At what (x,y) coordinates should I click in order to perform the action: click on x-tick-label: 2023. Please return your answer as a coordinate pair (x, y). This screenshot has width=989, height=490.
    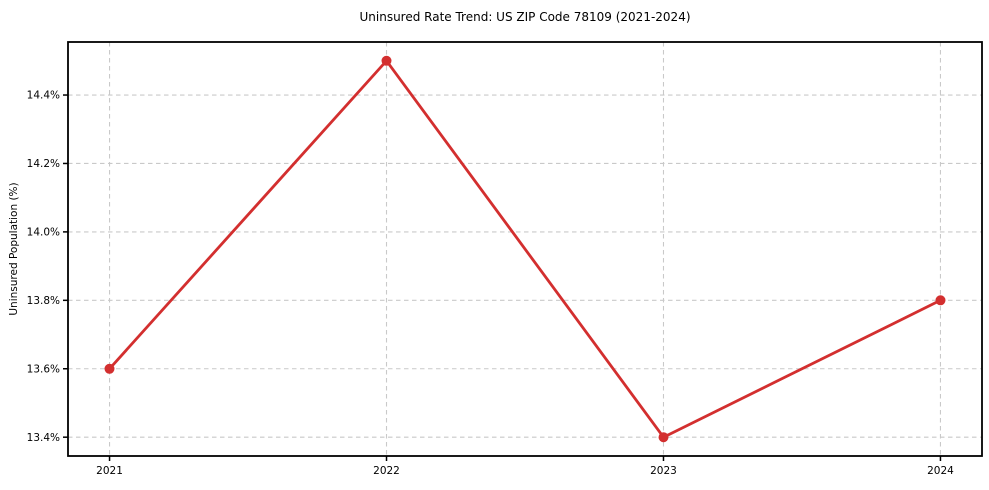
    Looking at the image, I should click on (663, 471).